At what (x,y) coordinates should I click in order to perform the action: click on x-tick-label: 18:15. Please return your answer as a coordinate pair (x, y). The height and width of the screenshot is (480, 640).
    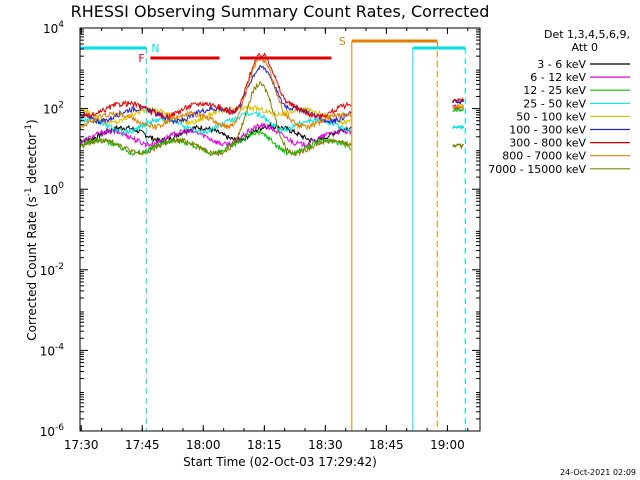
    Looking at the image, I should click on (264, 445).